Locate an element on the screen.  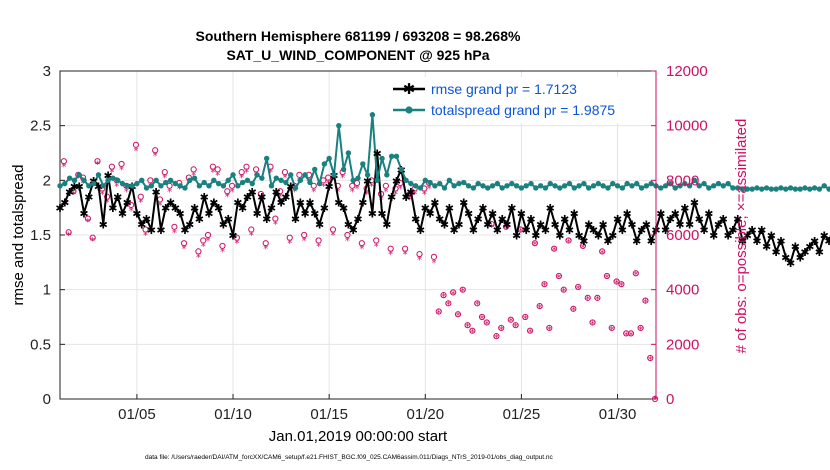
y-axis-label-right: # of obs: o=possible; ×=assimilated is located at coordinates (741, 236).